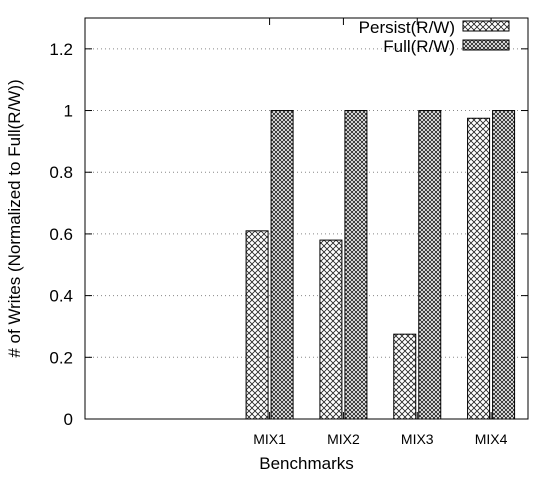  Describe the element at coordinates (257, 325) in the screenshot. I see `bar-persist-mix1` at that location.